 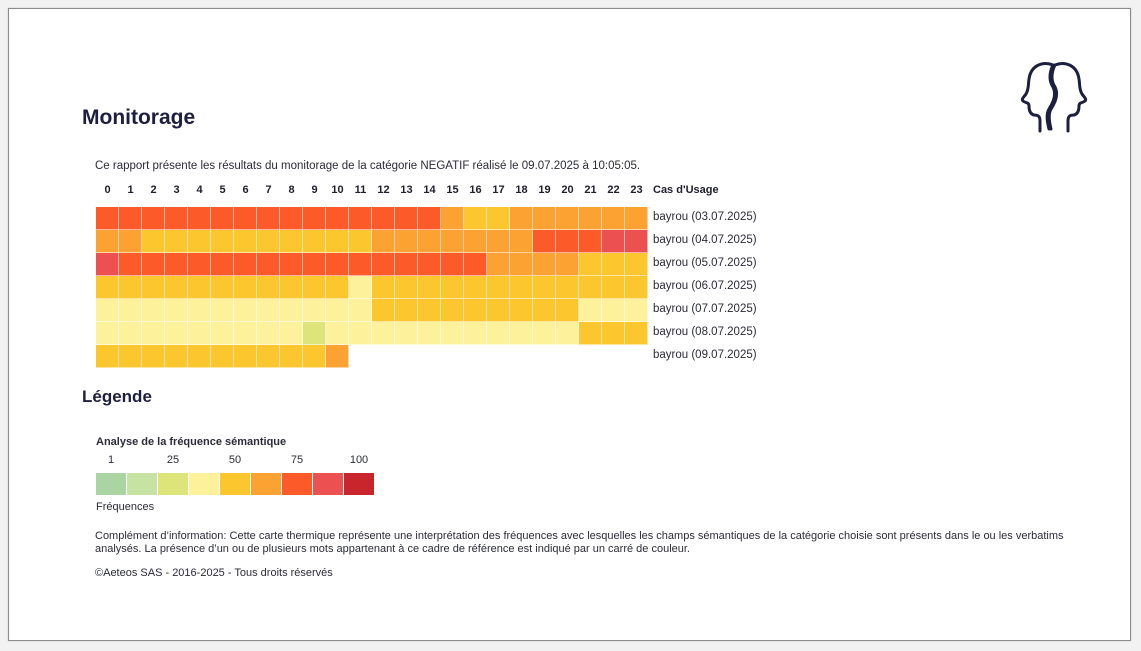 I want to click on legend-tick: 100, so click(x=359, y=460).